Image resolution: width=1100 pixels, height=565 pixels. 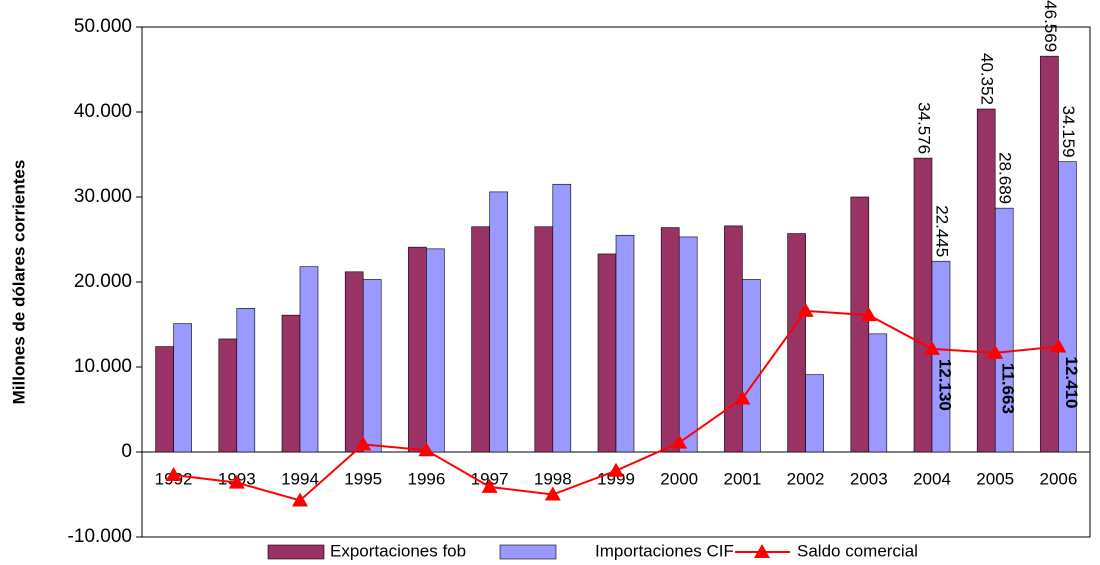 What do you see at coordinates (664, 550) in the screenshot?
I see `legend-label: Importaciones CIF` at bounding box center [664, 550].